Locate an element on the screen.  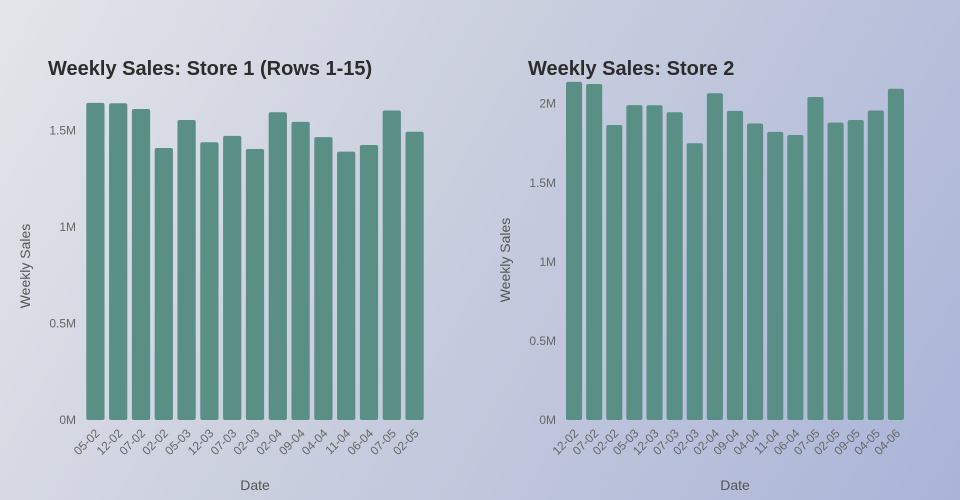
y-tick-label: 2M is located at coordinates (547, 104).